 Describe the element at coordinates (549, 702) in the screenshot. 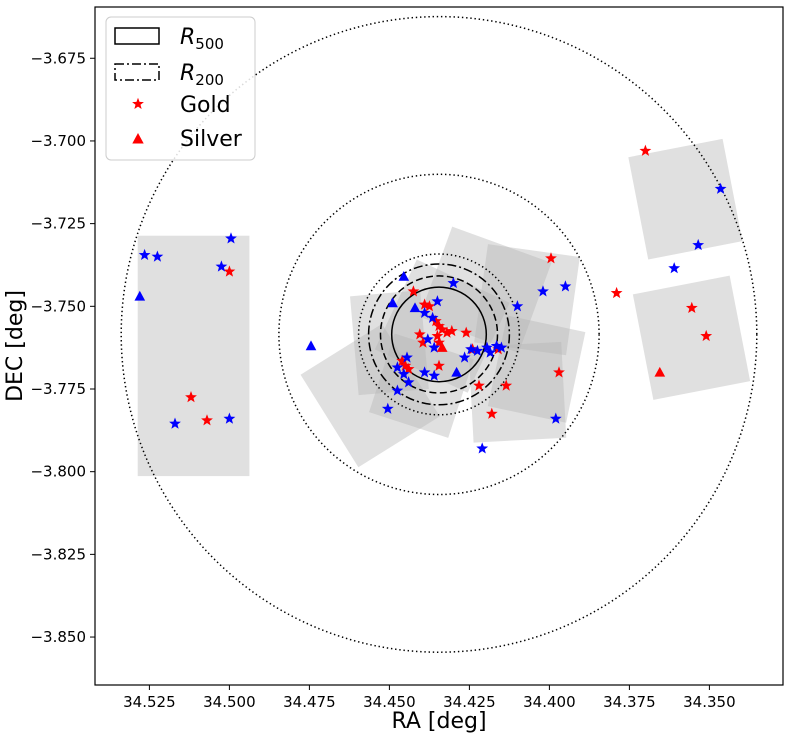

I see `x-tick-label-6: 34.400` at that location.